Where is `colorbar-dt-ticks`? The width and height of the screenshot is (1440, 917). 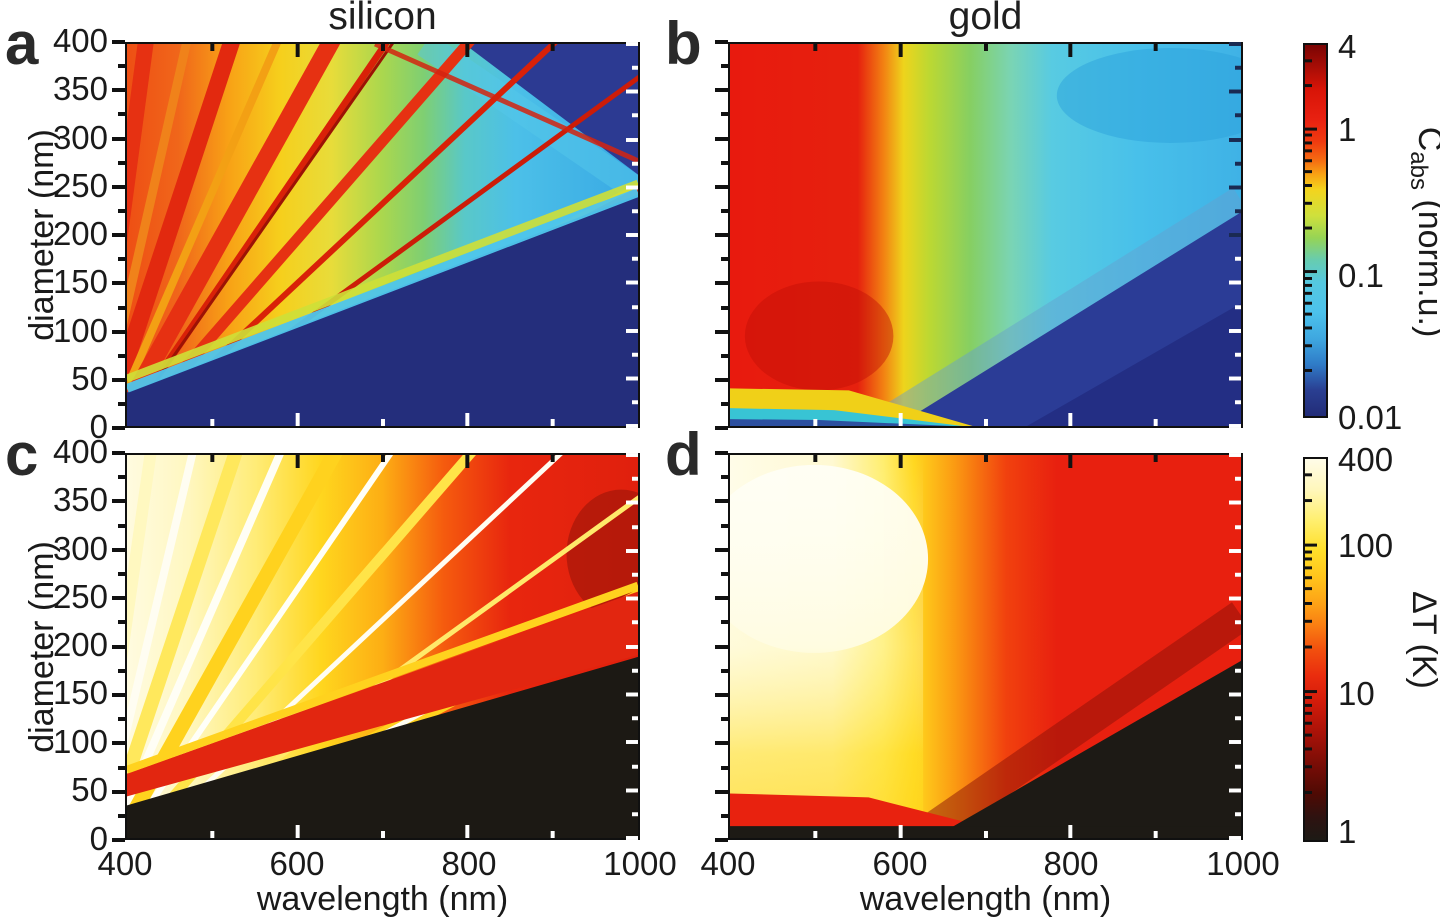 colorbar-dt-ticks is located at coordinates (1311, 633).